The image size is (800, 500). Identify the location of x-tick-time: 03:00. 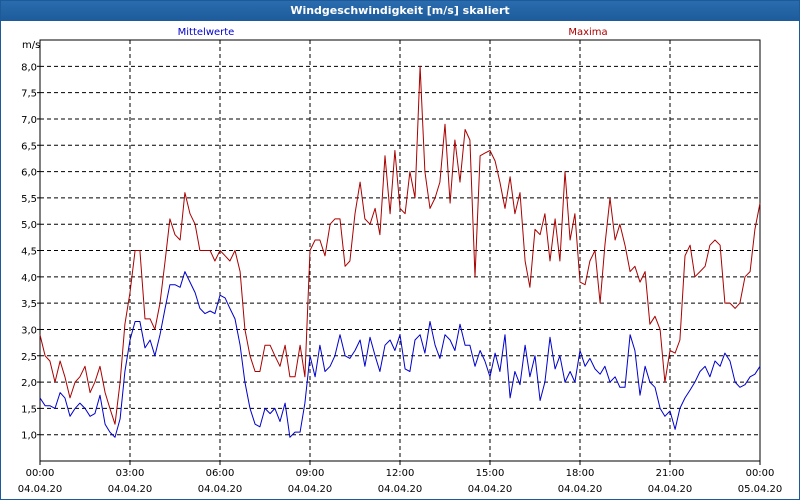
(130, 473).